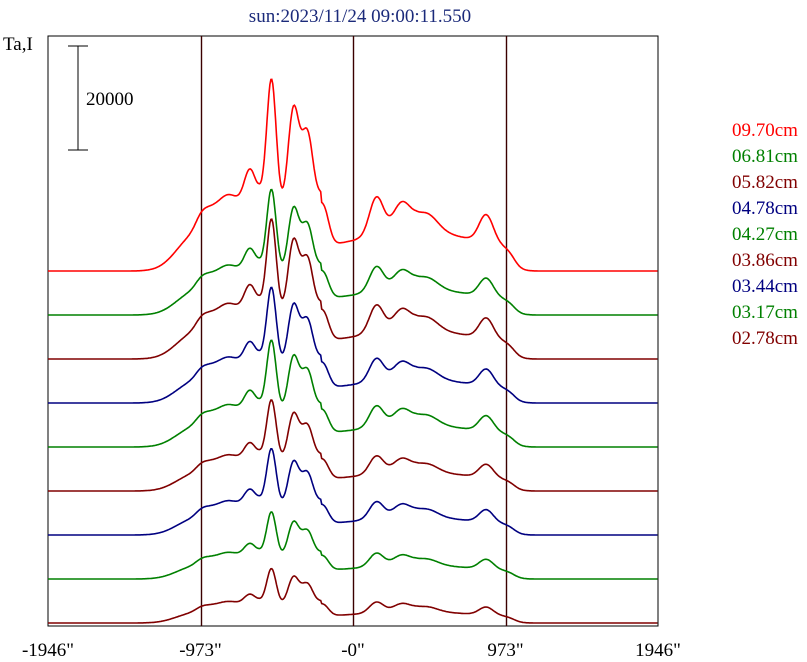 The height and width of the screenshot is (662, 807). I want to click on x-tick-label: -1946", so click(48, 650).